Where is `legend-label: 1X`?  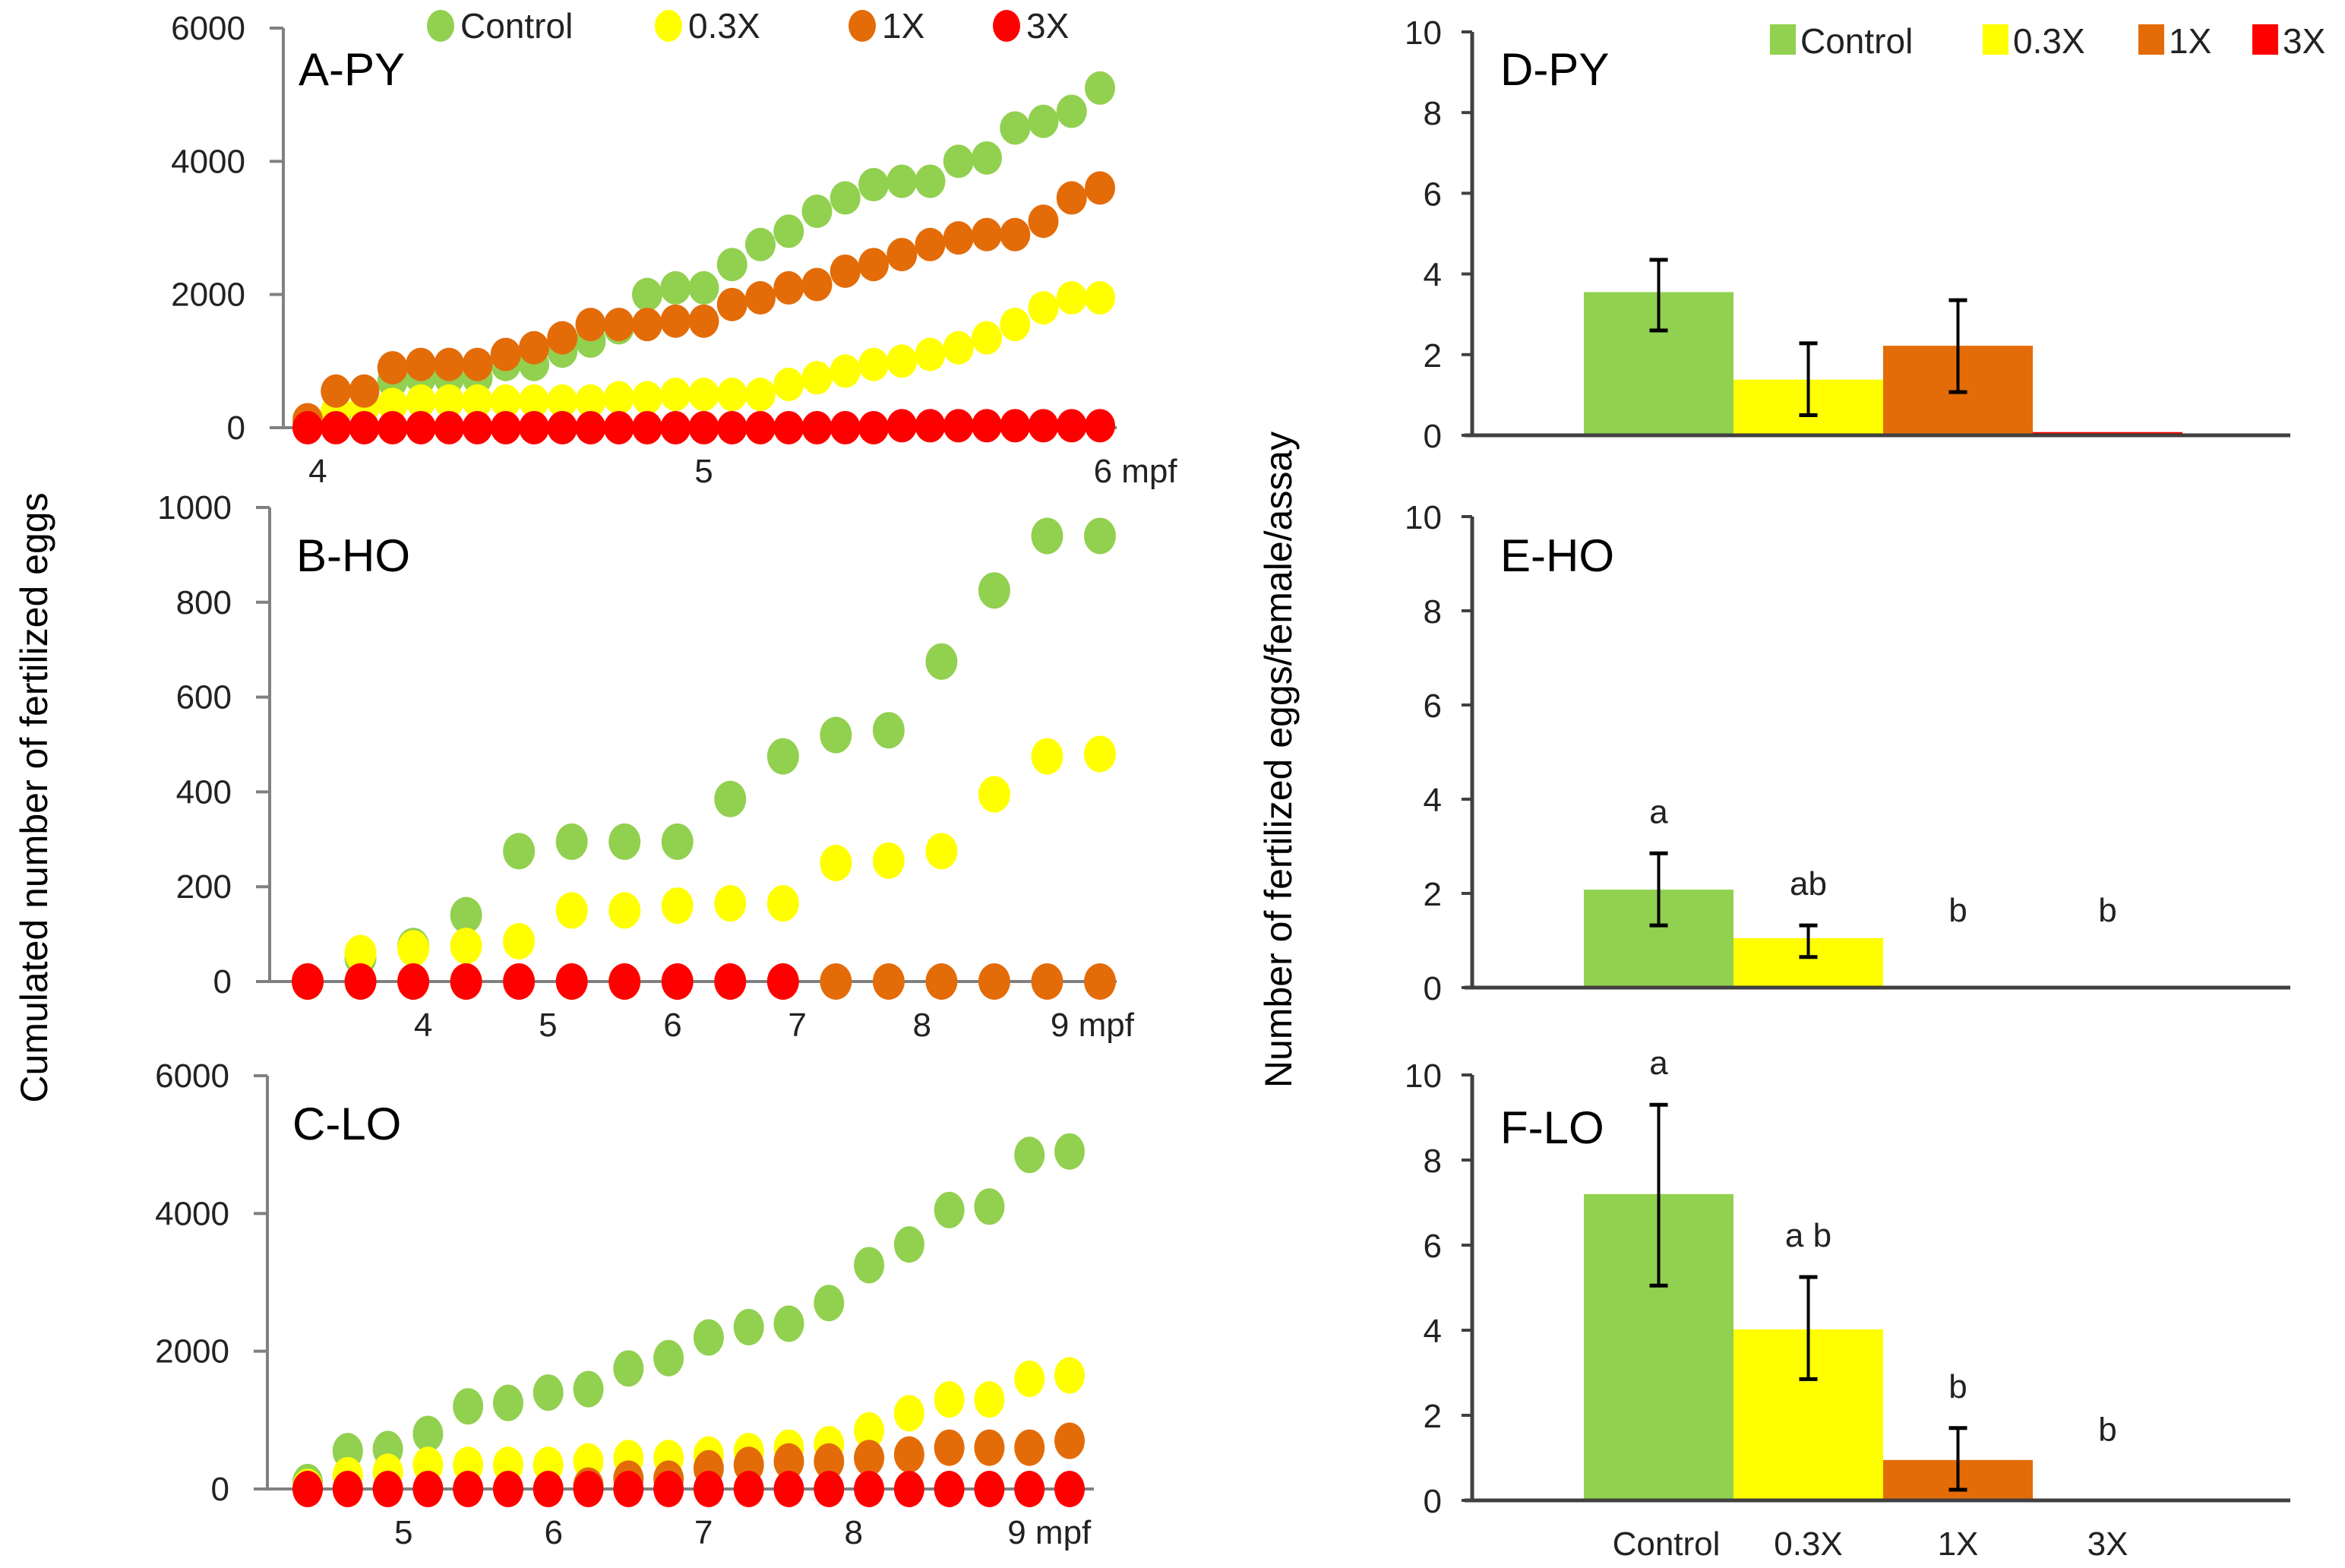
legend-label: 1X is located at coordinates (2190, 41).